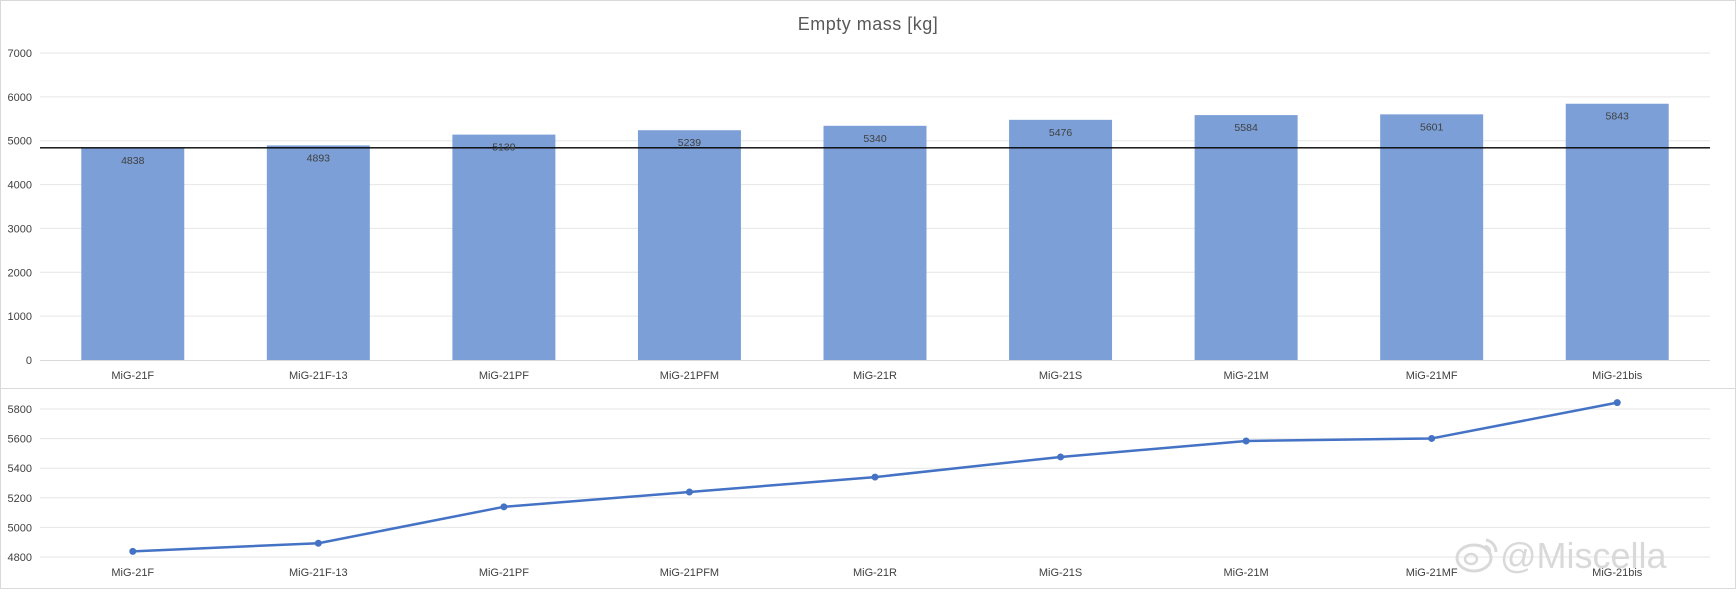 The height and width of the screenshot is (594, 1736). I want to click on line-category-label: MiG-21F-13, so click(318, 573).